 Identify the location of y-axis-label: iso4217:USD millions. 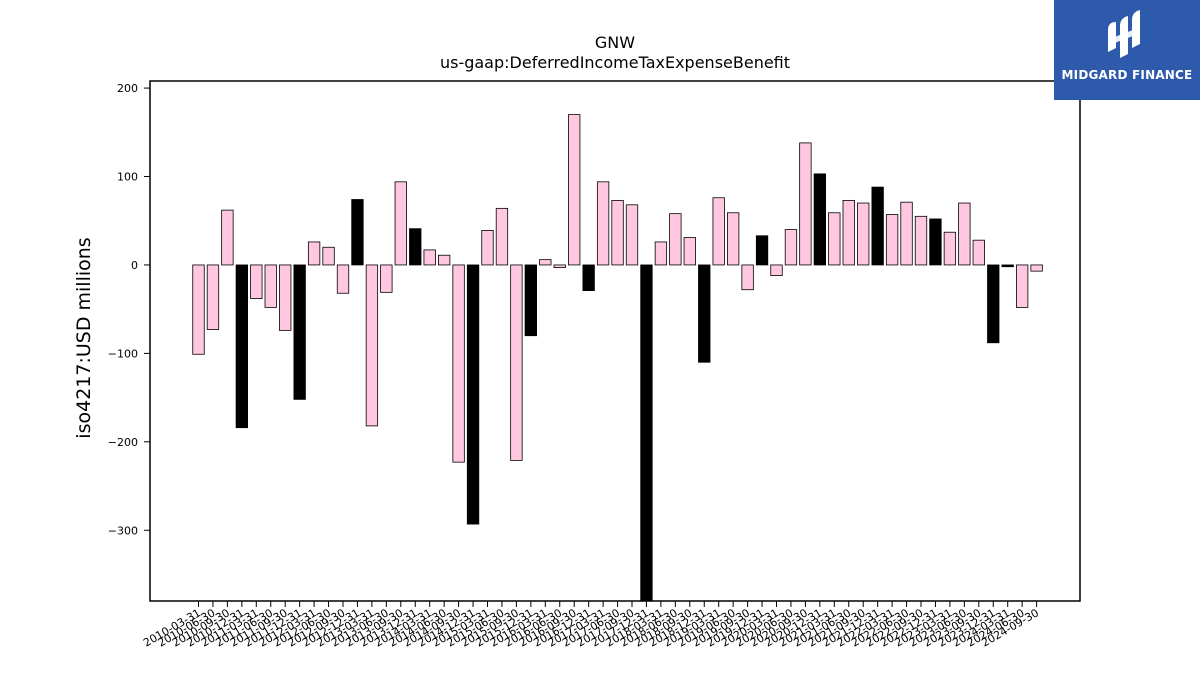
(84, 337).